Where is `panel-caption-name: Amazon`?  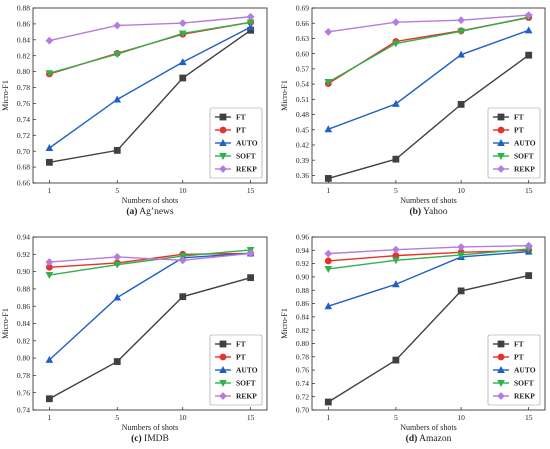
panel-caption-name: Amazon is located at coordinates (434, 439).